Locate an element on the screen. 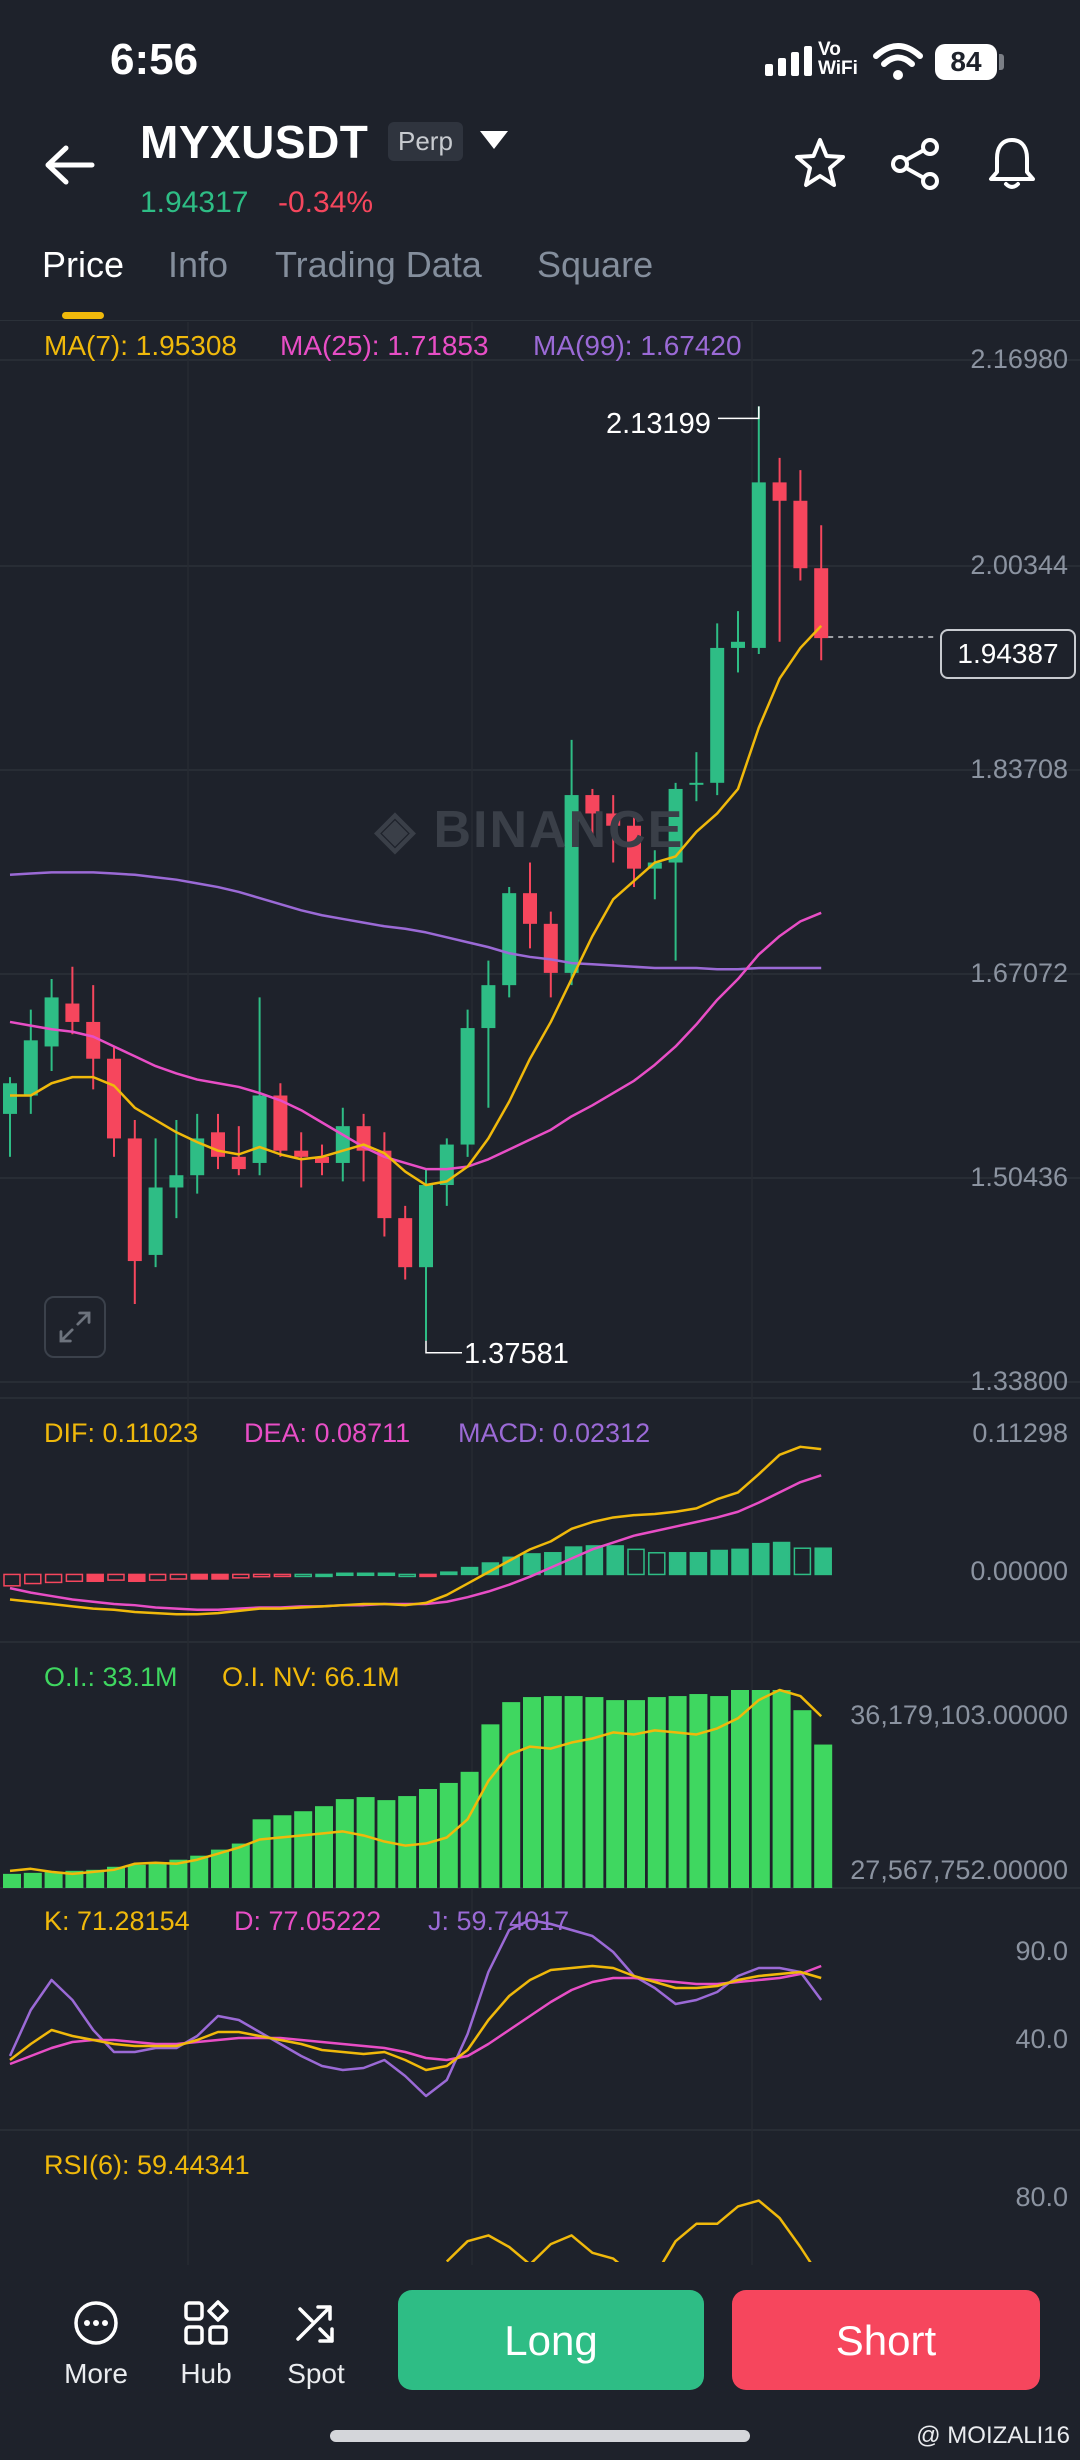 The image size is (1080, 2460). tab-info: Info is located at coordinates (198, 264).